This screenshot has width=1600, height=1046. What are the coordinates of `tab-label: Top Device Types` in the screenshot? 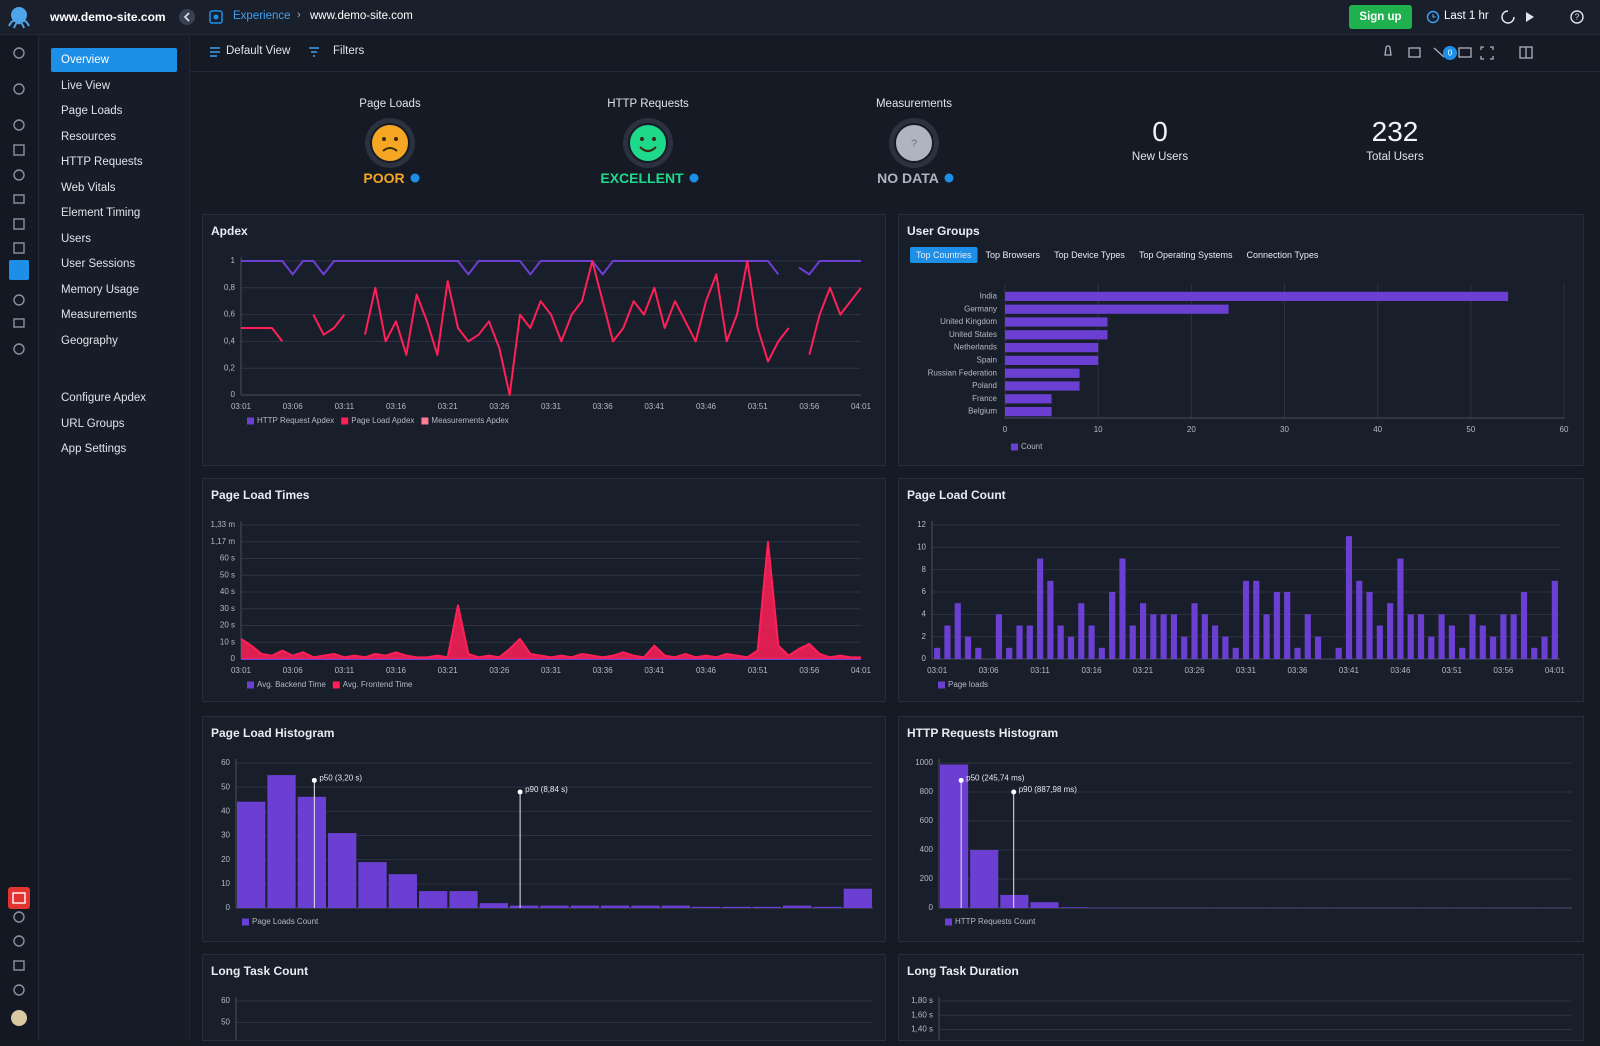 It's located at (1089, 255).